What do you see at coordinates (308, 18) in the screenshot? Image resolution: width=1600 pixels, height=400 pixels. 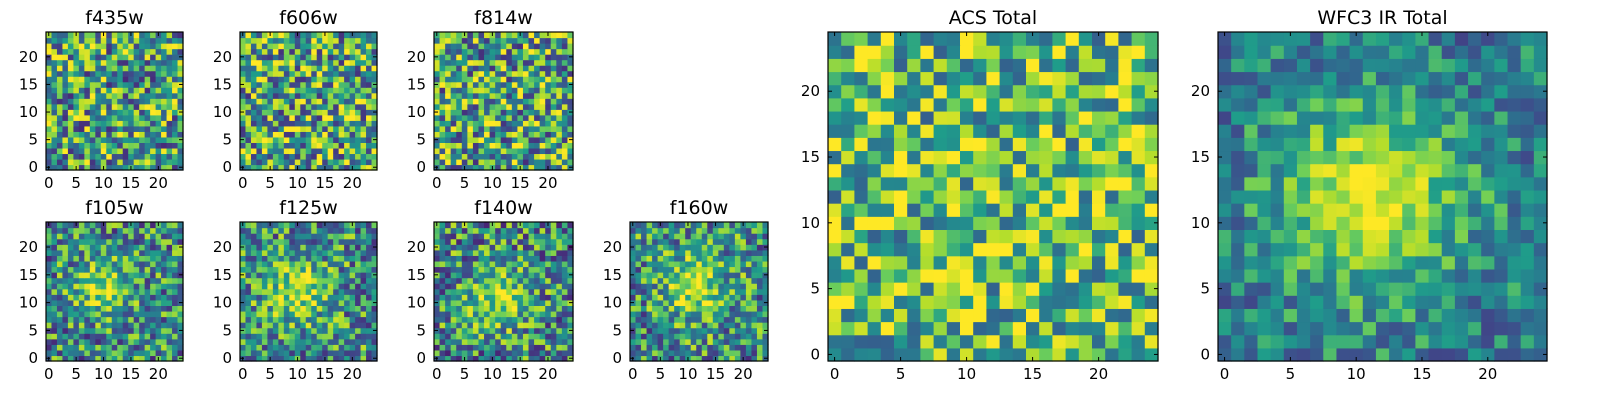 I see `panel-title: f606w` at bounding box center [308, 18].